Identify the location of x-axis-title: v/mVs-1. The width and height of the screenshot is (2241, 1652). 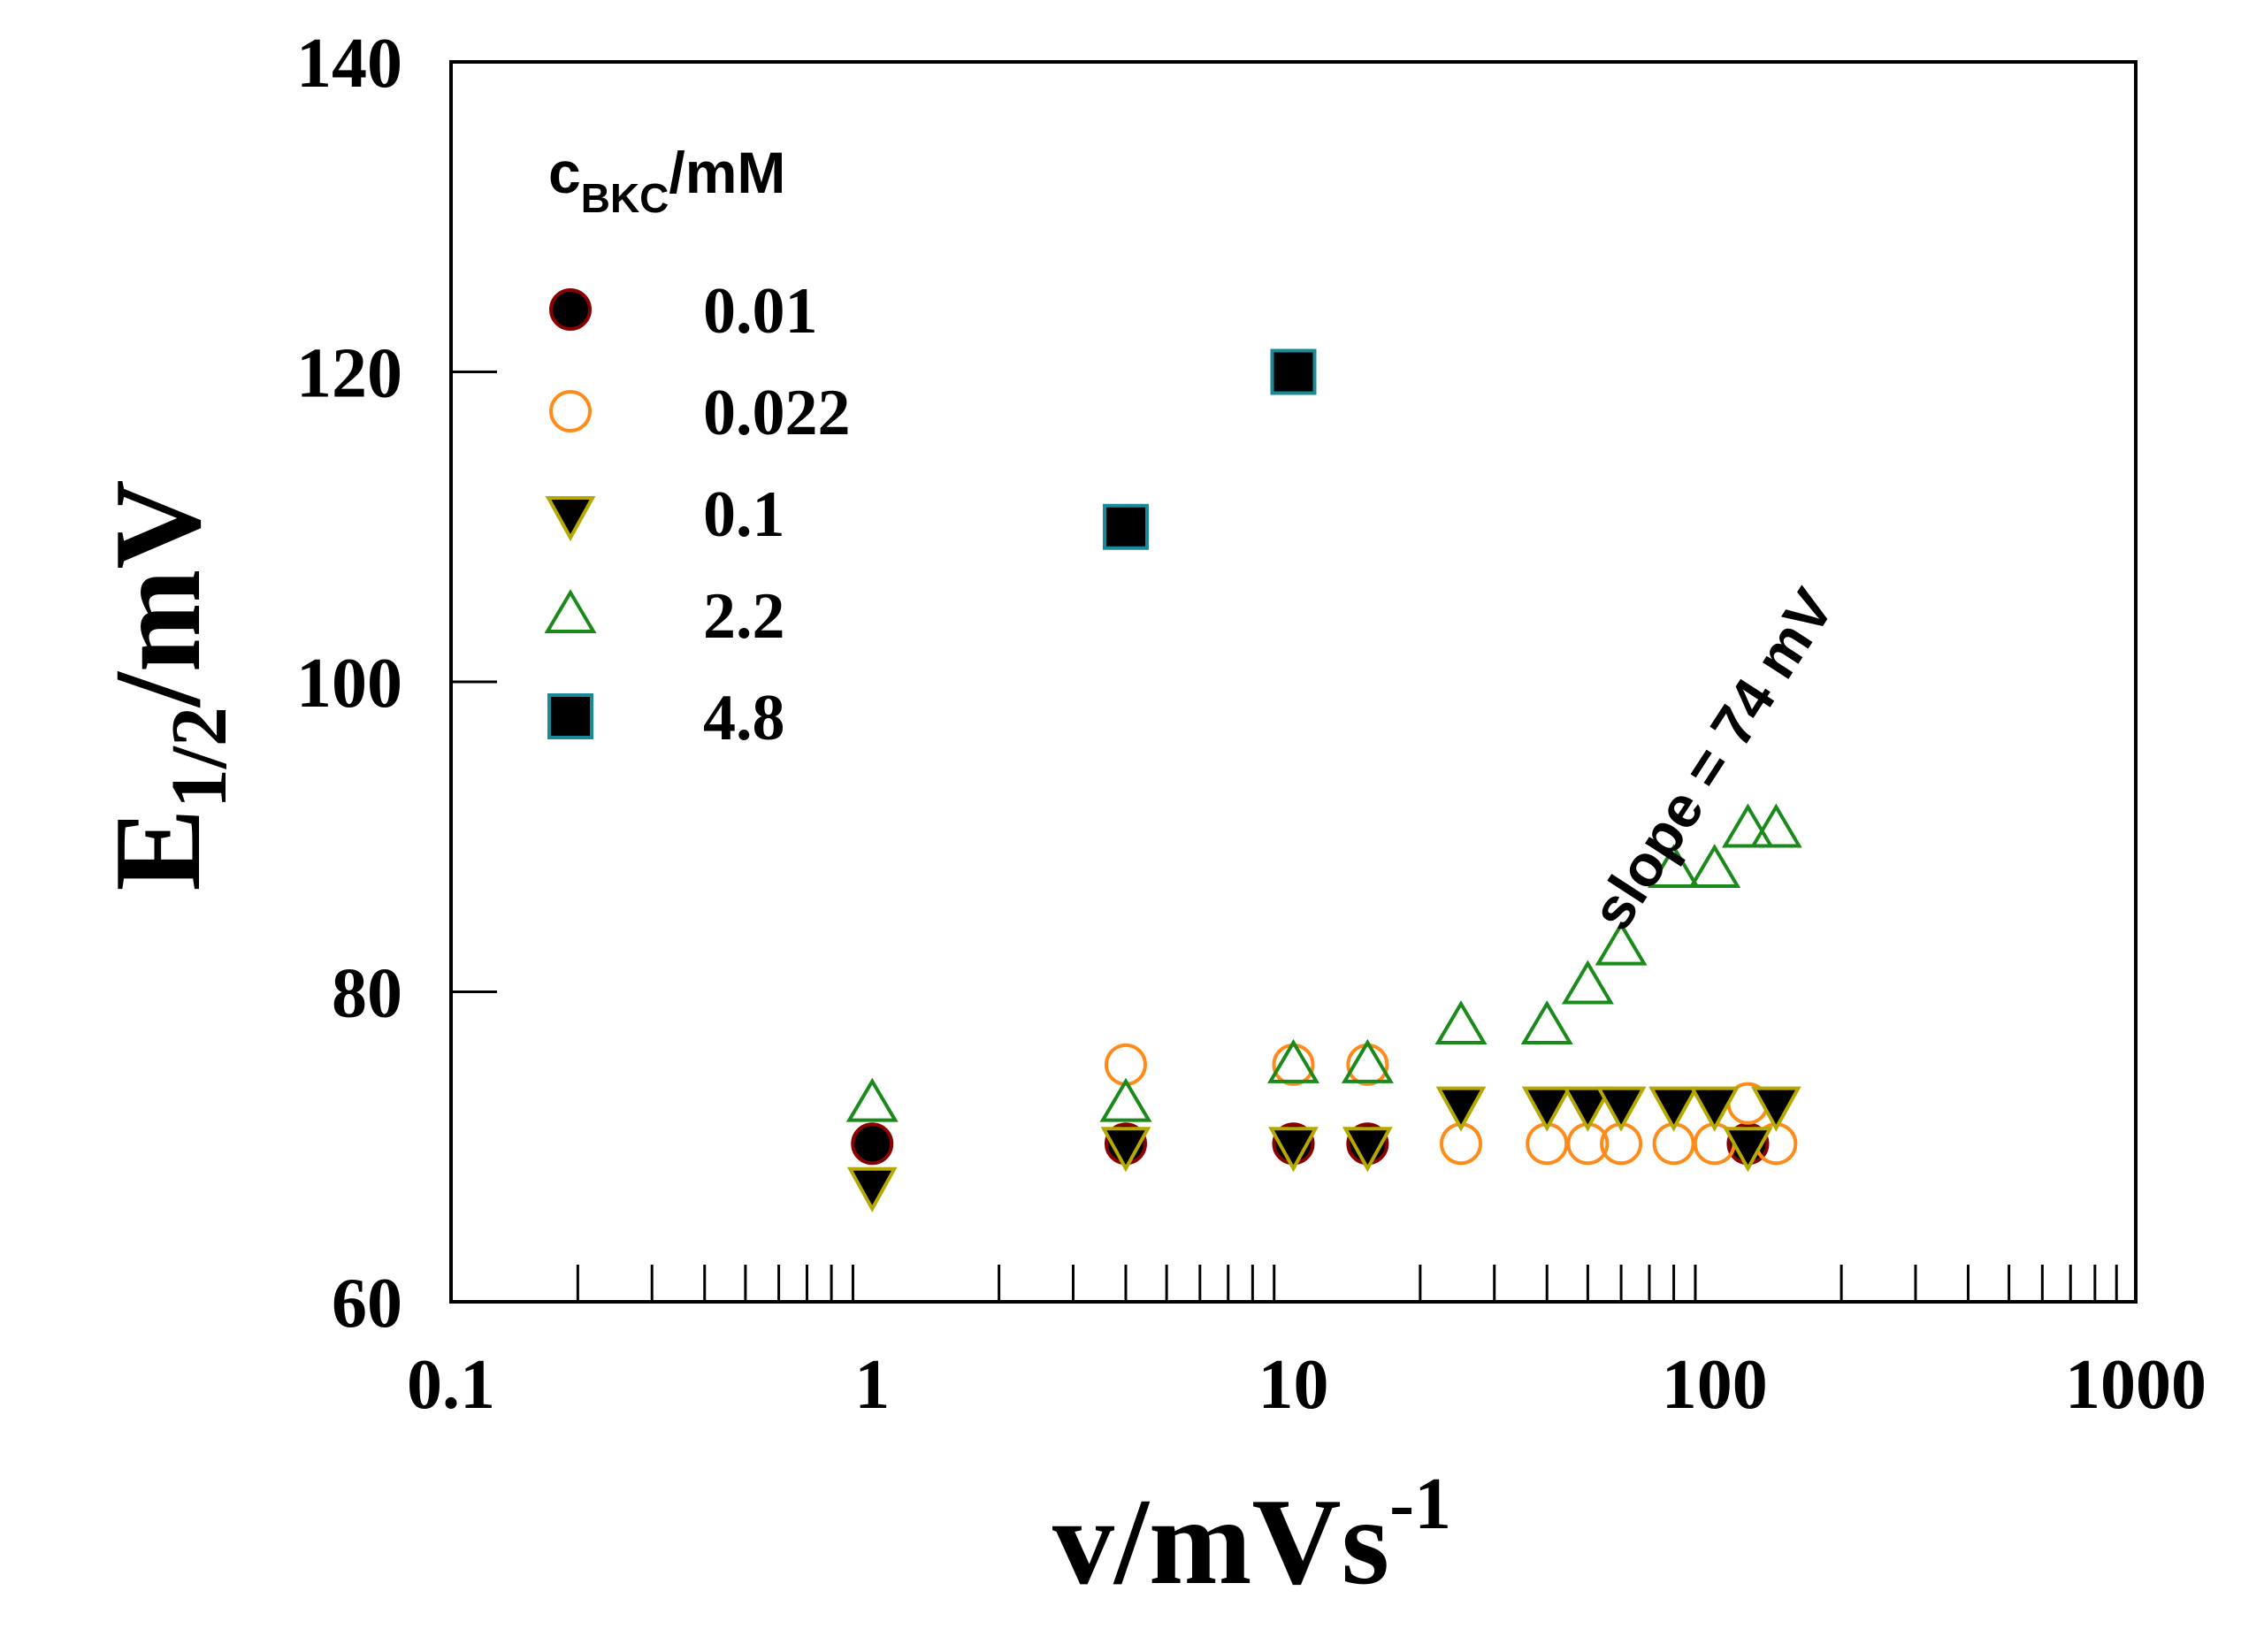
(1251, 1536).